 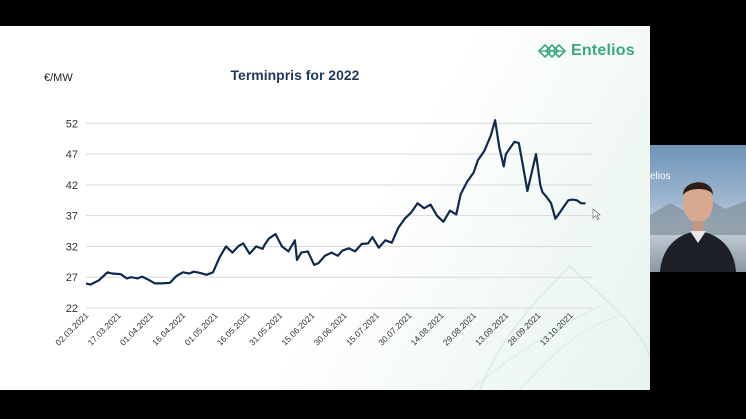 I want to click on webcam-overlay-text: elios, so click(x=660, y=176).